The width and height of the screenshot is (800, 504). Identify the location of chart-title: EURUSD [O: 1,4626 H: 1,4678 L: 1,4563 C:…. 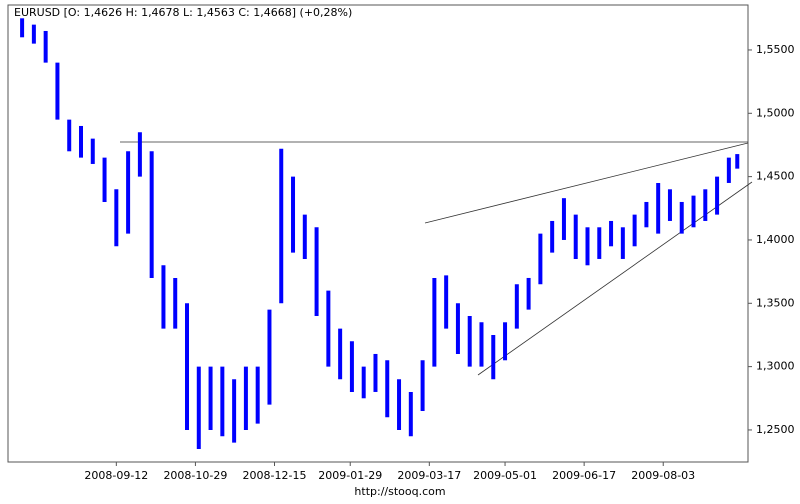
(183, 12).